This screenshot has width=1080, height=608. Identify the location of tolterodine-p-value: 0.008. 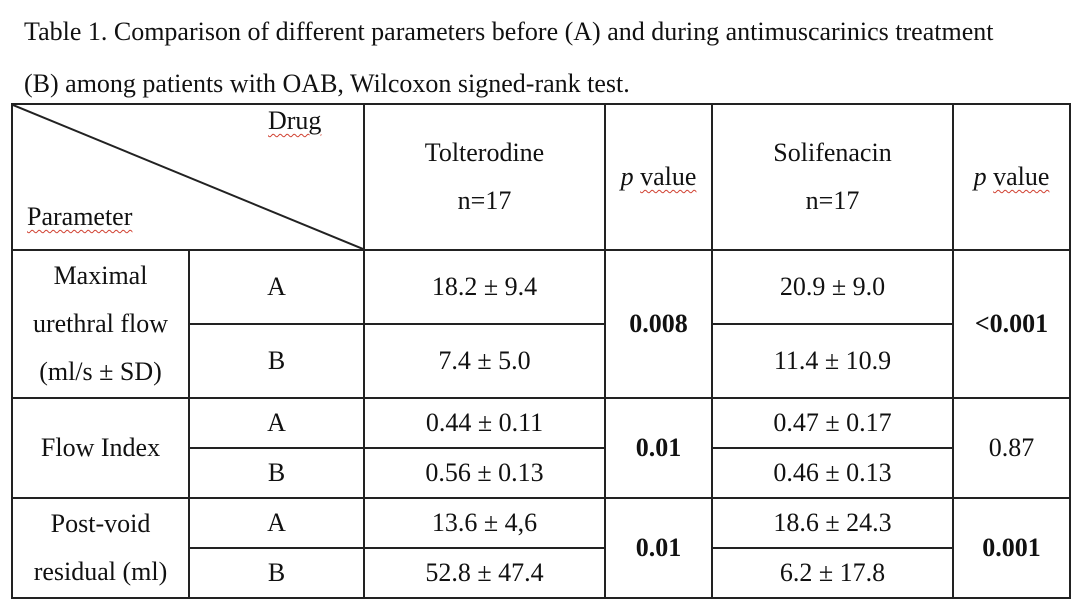
(658, 324).